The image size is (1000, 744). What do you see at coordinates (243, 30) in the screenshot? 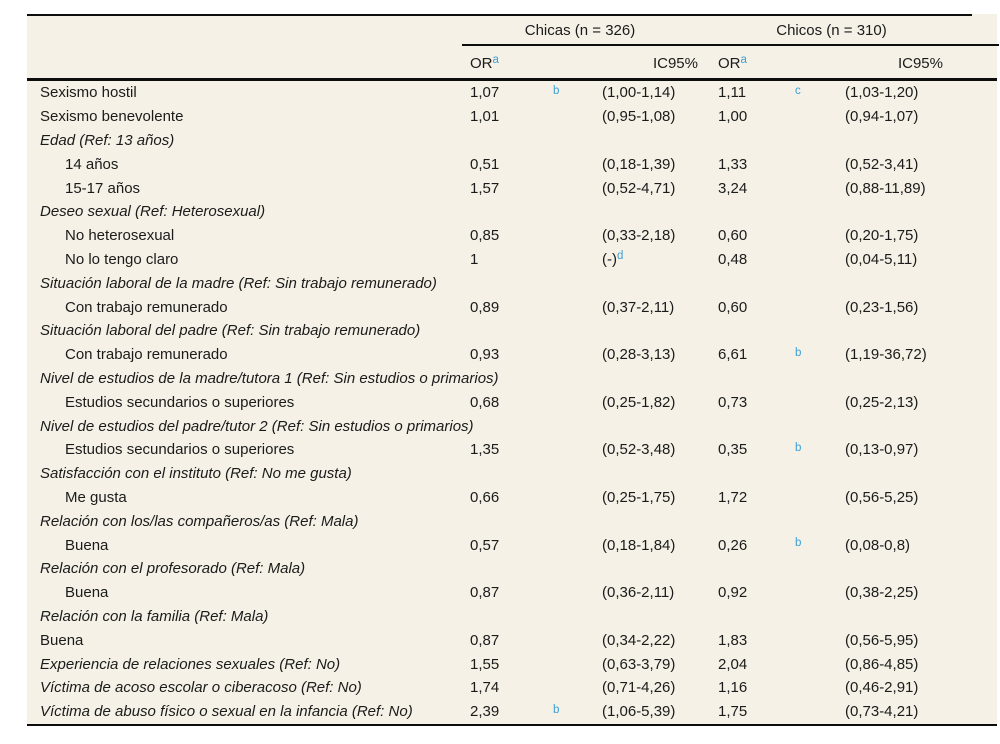
I see `group-header-spacer` at bounding box center [243, 30].